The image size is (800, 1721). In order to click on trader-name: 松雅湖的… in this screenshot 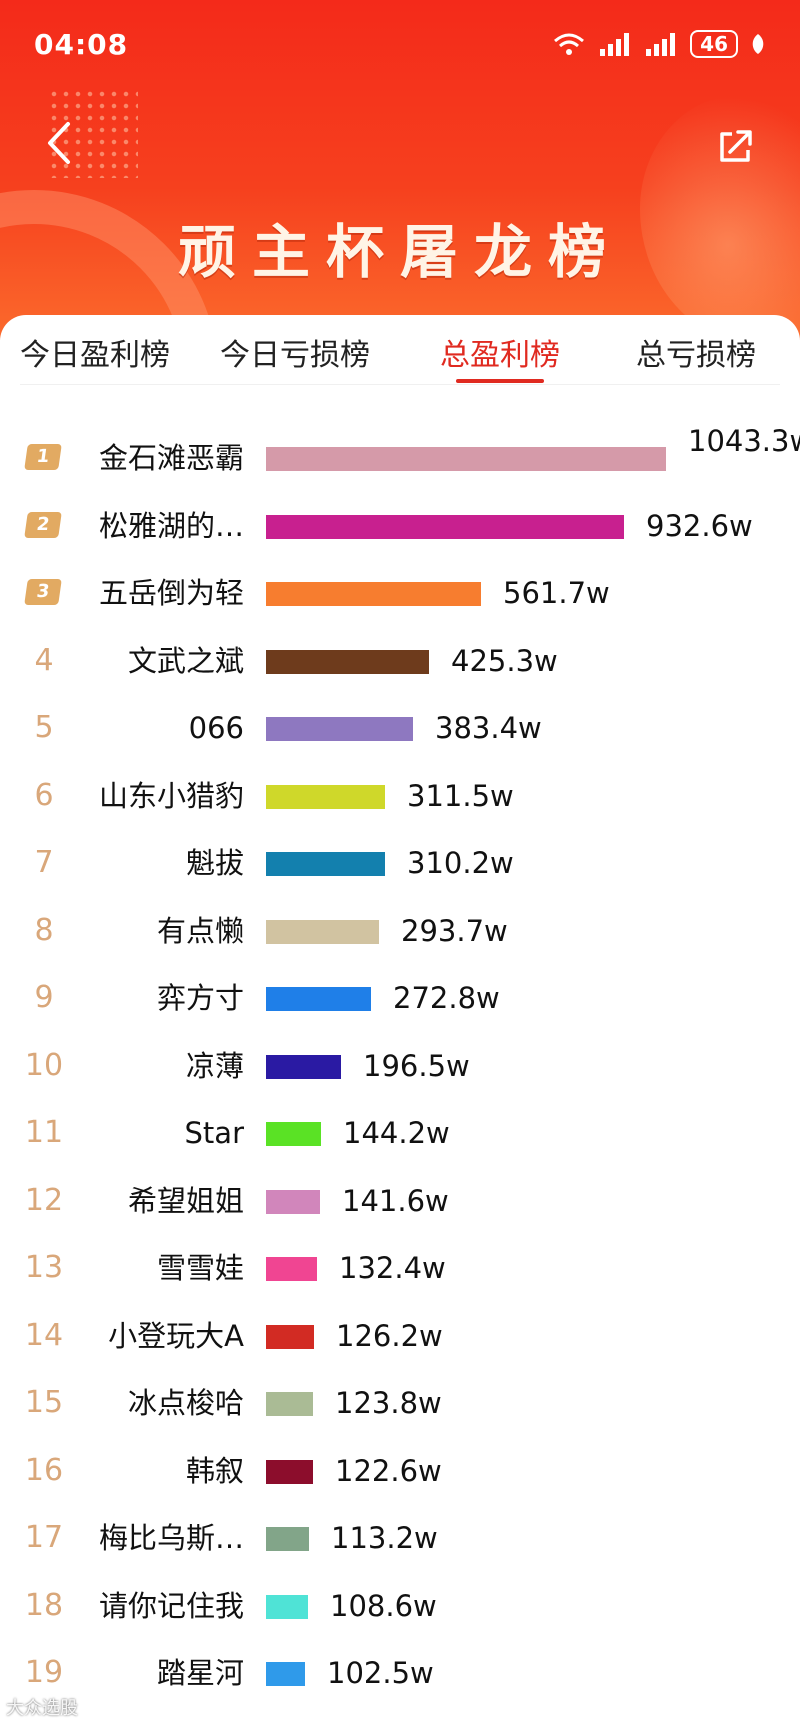, I will do `click(171, 525)`.